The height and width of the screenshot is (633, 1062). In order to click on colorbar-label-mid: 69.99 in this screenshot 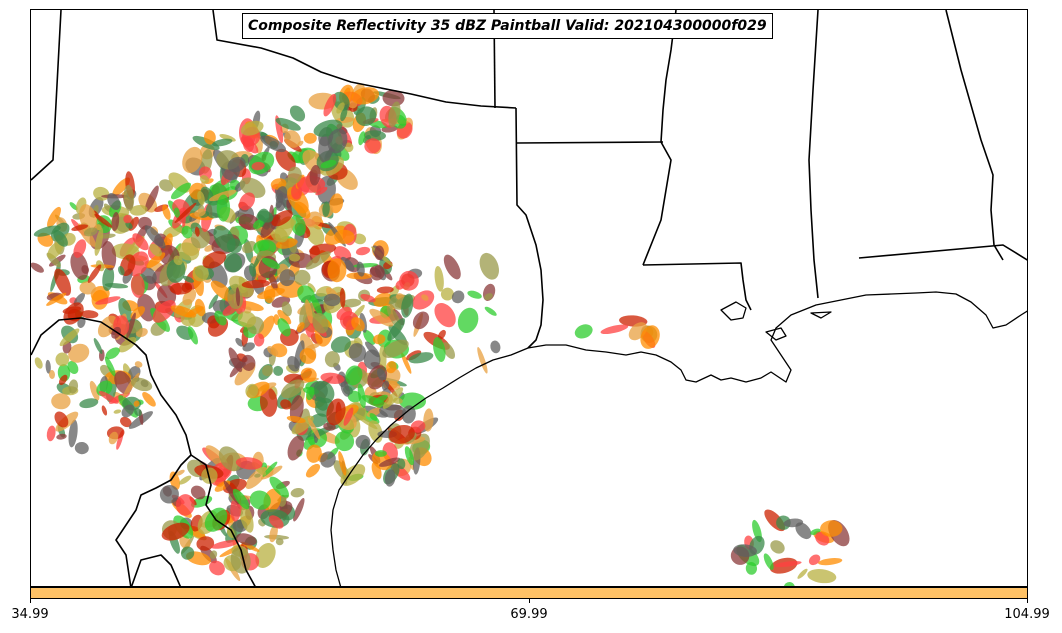, I will do `click(529, 614)`.